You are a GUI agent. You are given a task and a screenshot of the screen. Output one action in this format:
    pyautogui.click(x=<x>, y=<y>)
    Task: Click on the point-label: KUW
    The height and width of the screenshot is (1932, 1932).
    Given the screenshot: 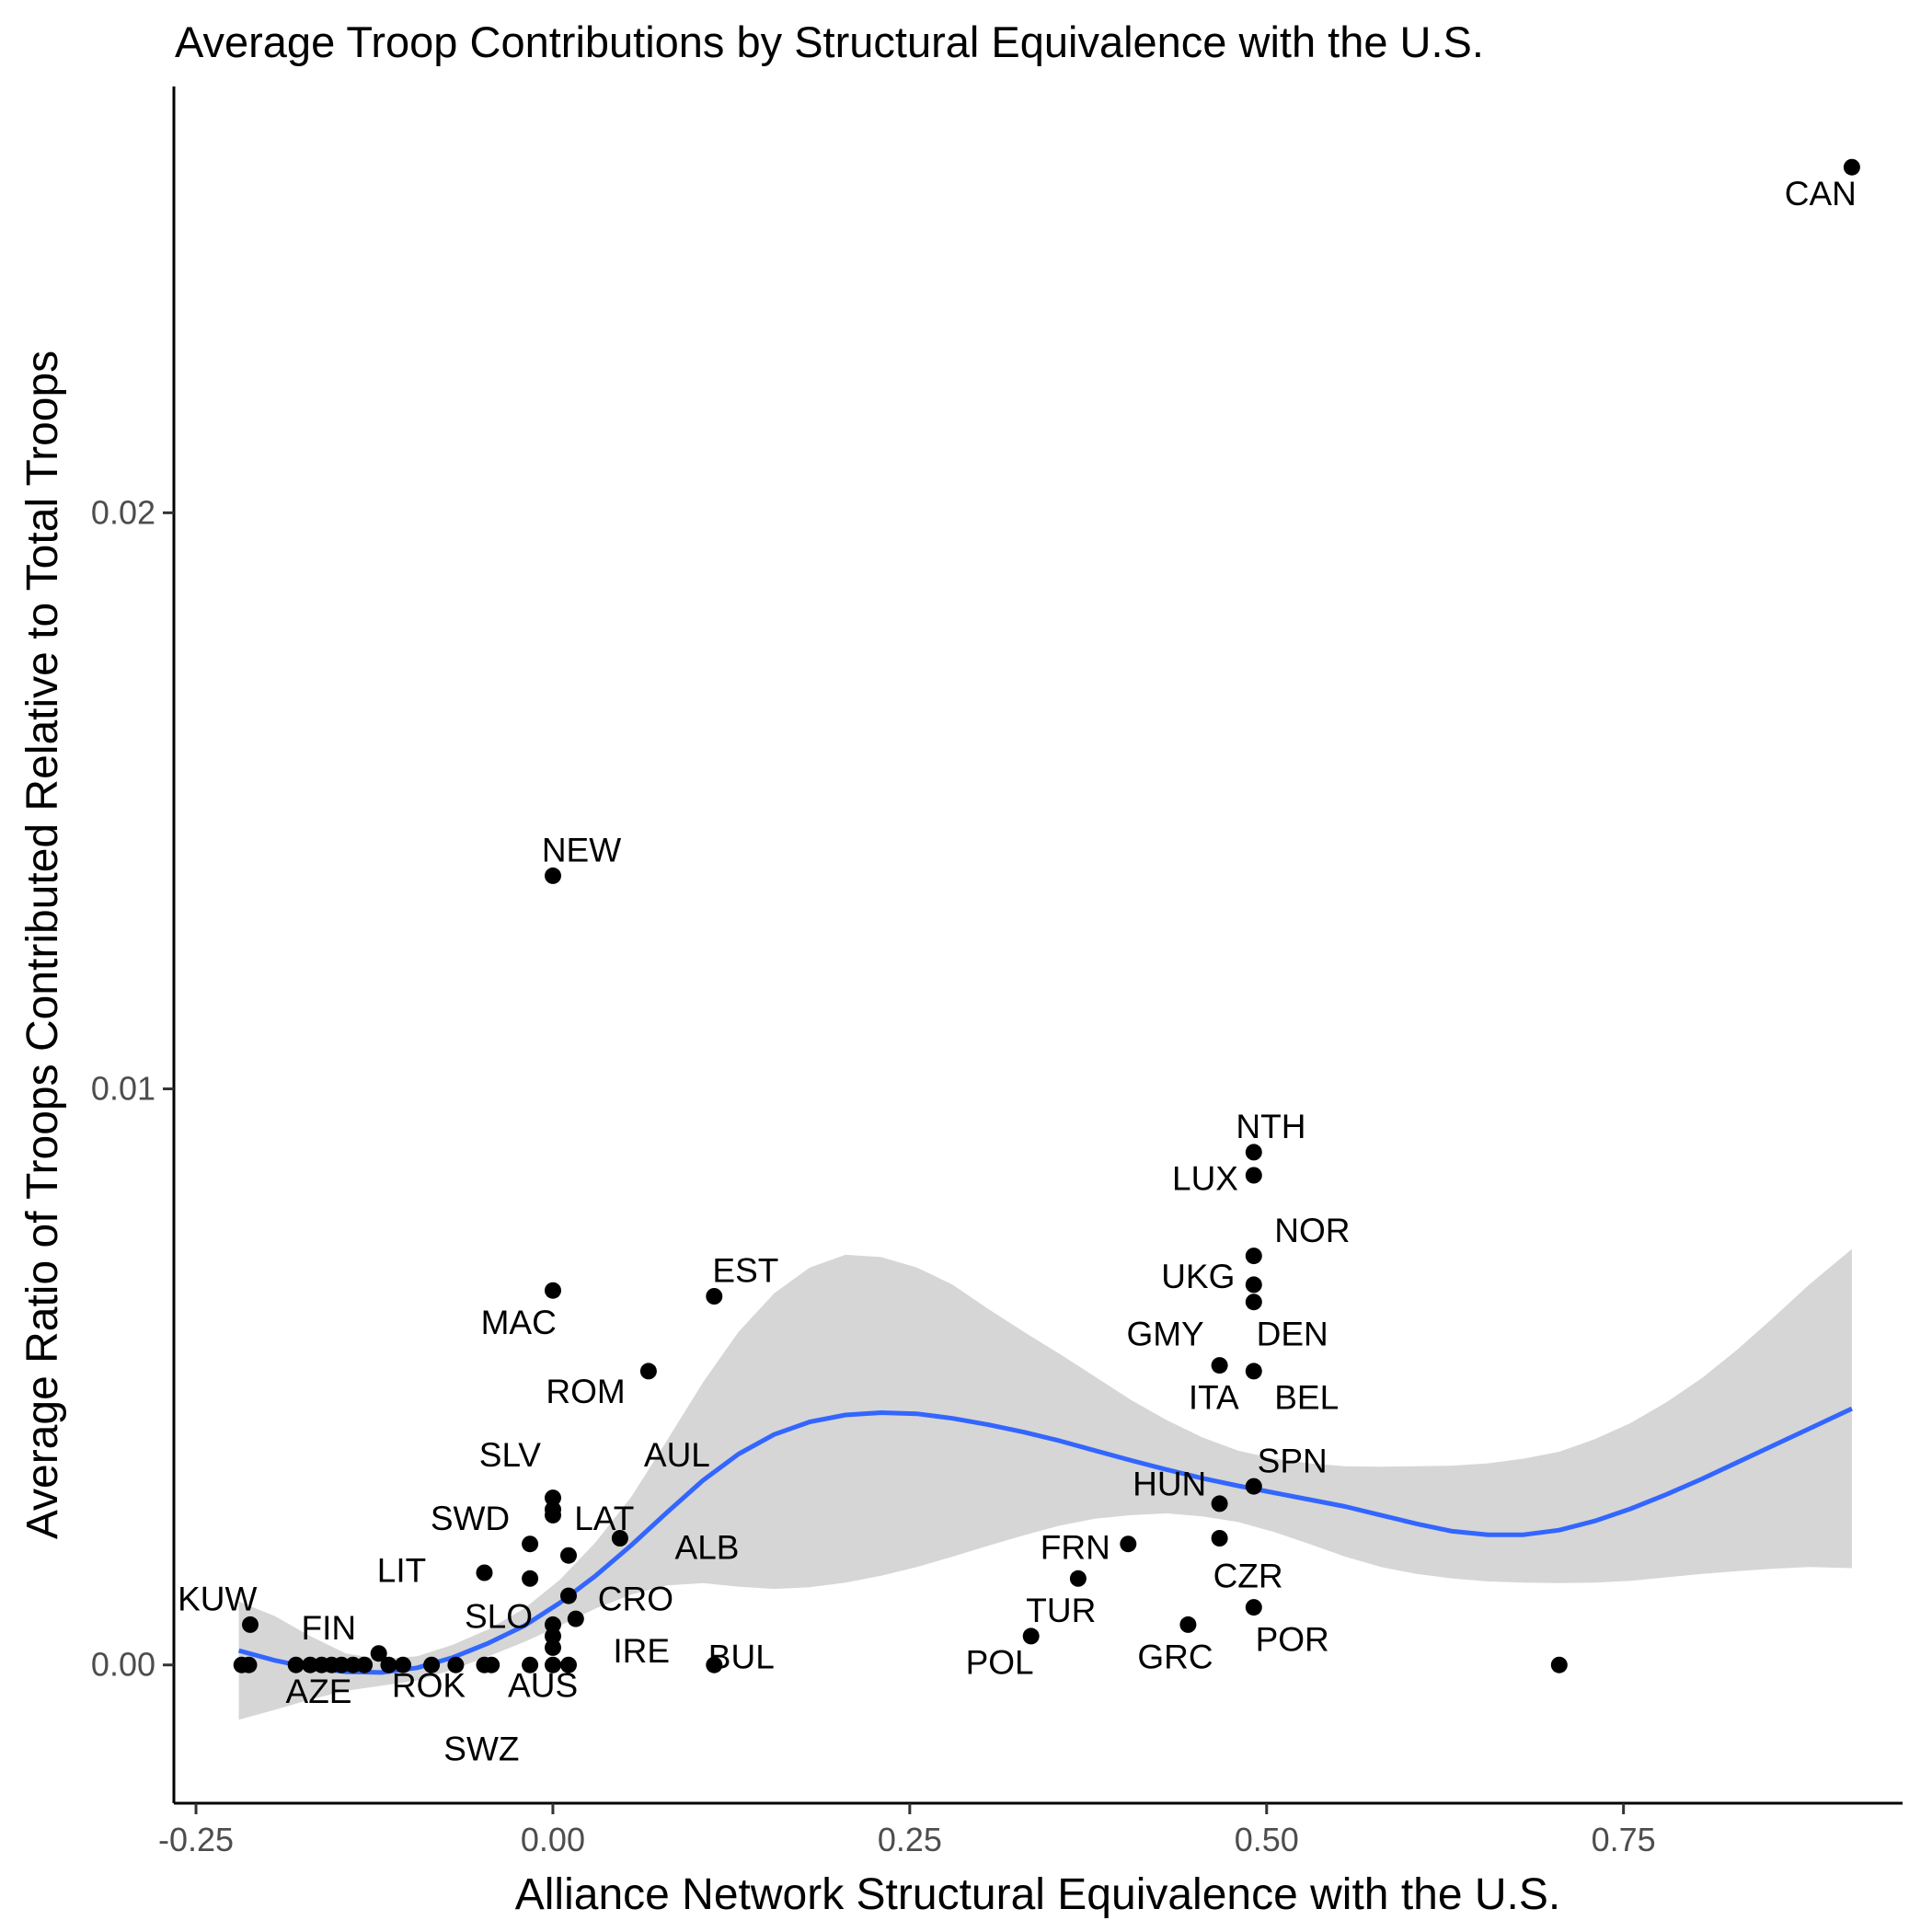 What is the action you would take?
    pyautogui.click(x=217, y=1599)
    